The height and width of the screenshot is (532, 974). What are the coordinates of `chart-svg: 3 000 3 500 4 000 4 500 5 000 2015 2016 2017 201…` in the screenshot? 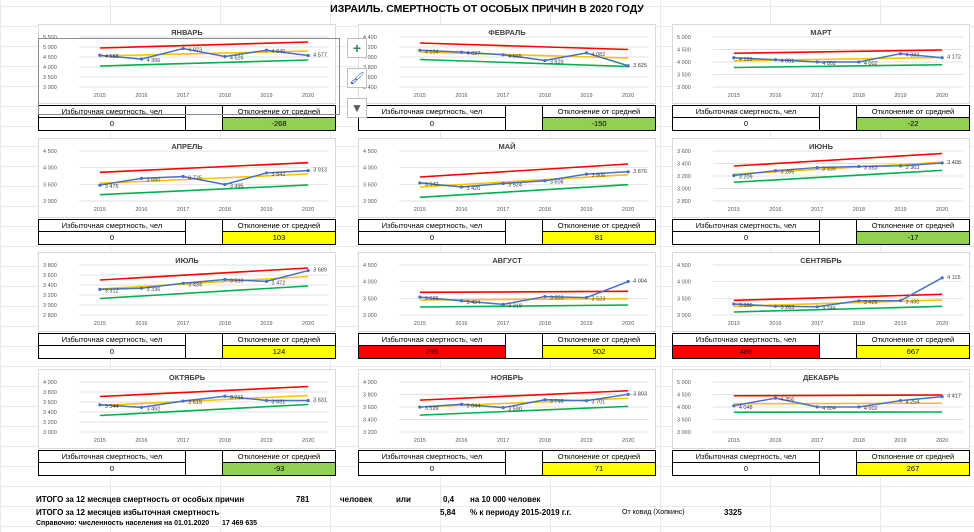 It's located at (820, 412).